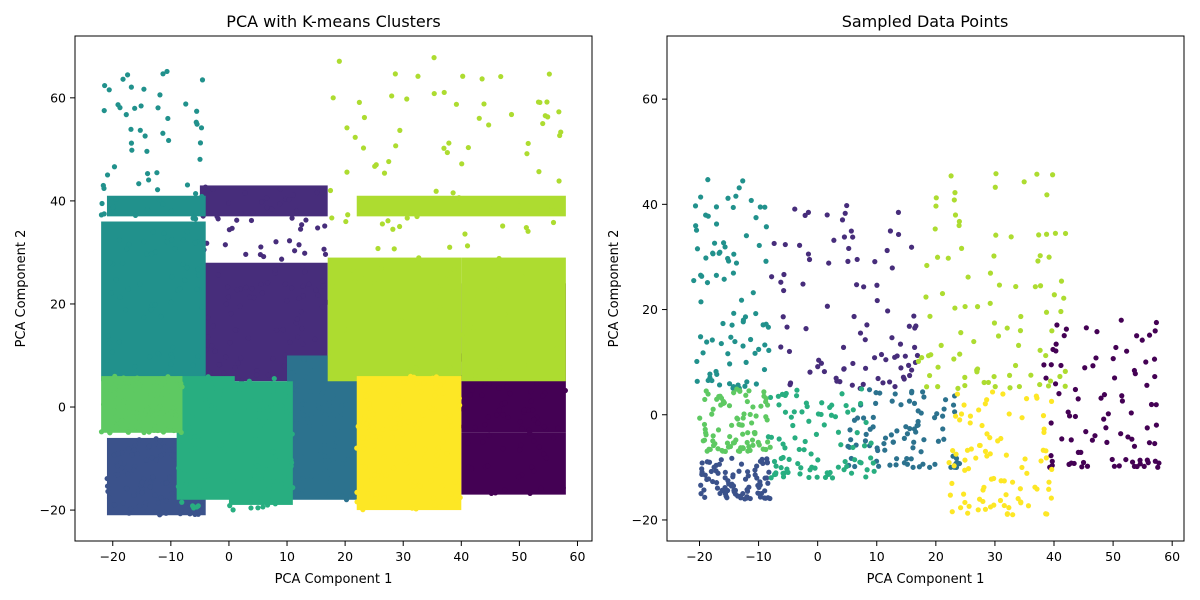  I want to click on x-tick-label: 20, so click(345, 556).